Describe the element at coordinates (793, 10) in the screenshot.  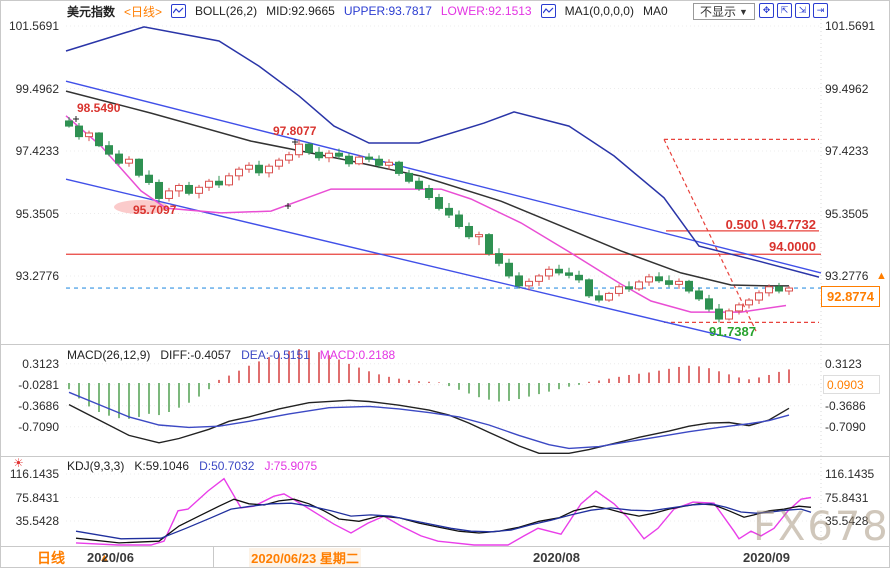
I see `chart-toolbar: ✥ ⇱ ⇲ ⇥` at that location.